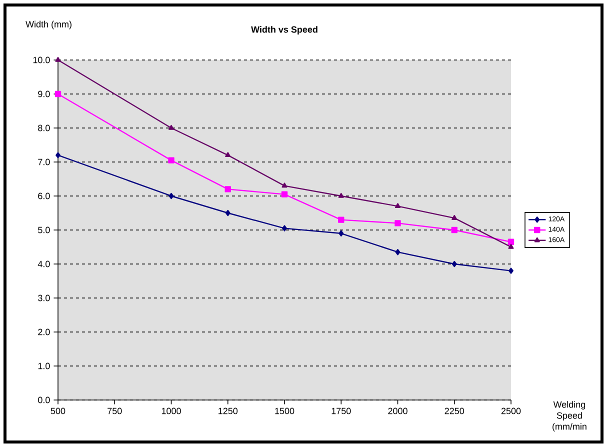 The image size is (607, 447). What do you see at coordinates (511, 411) in the screenshot?
I see `x-tick-label: 2500` at bounding box center [511, 411].